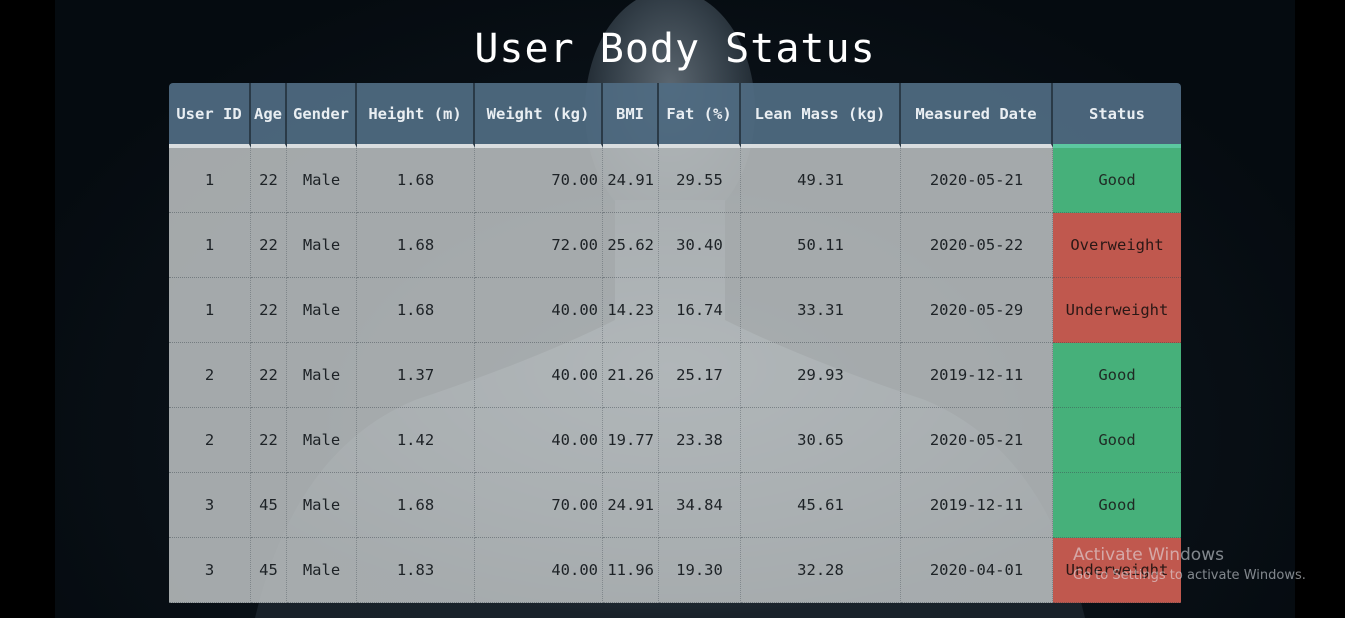  I want to click on table-cell: 29.93, so click(821, 375).